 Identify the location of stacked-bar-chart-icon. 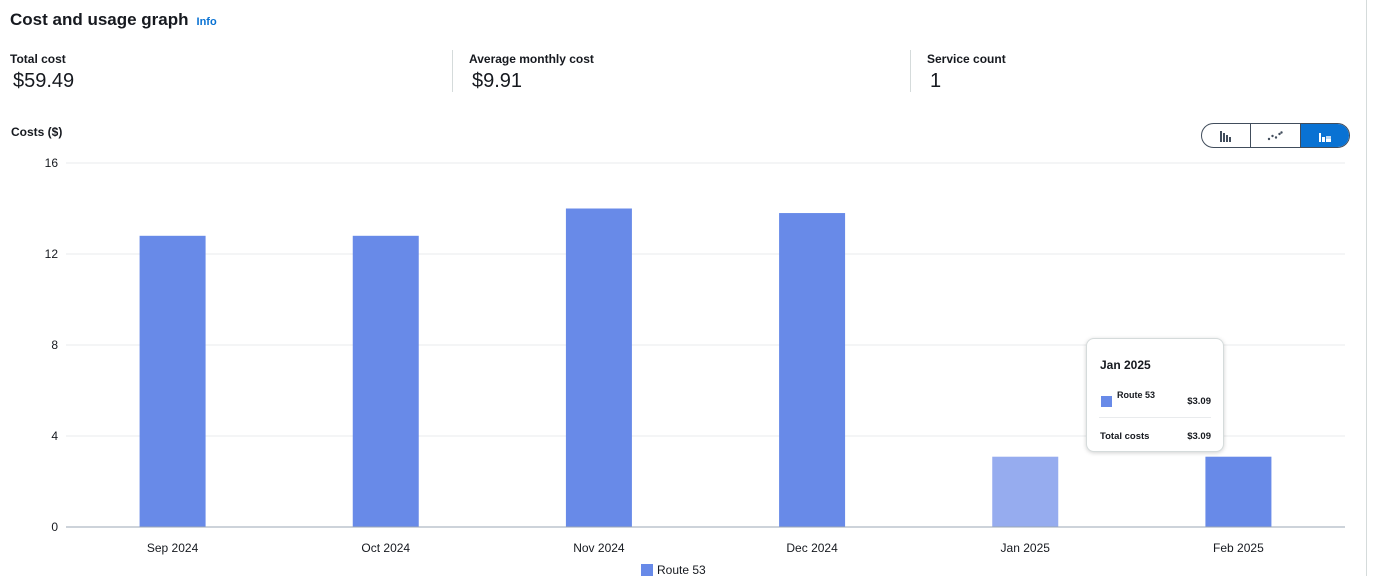
(1324, 137).